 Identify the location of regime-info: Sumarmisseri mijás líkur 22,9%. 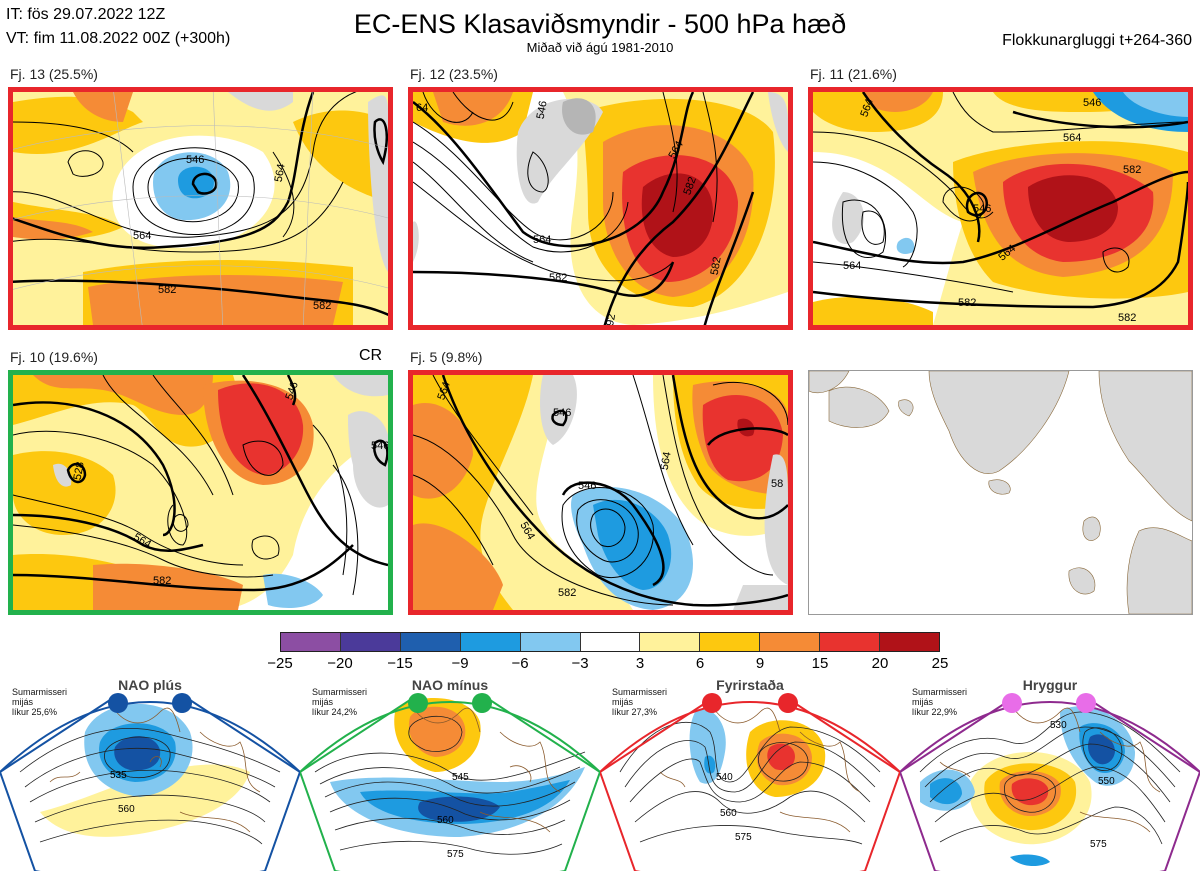
(940, 702).